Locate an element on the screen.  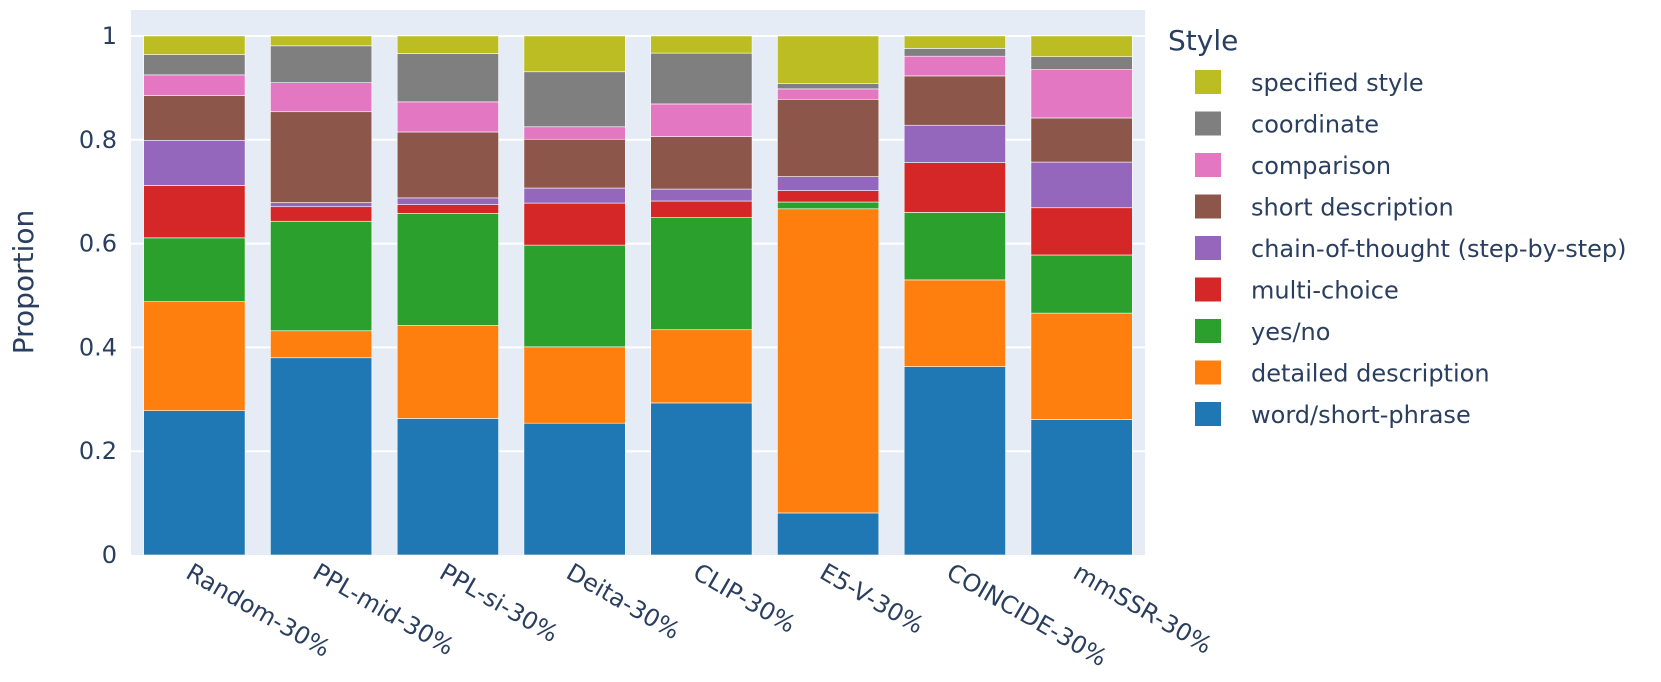
y-axis-title: Proportion is located at coordinates (23, 282).